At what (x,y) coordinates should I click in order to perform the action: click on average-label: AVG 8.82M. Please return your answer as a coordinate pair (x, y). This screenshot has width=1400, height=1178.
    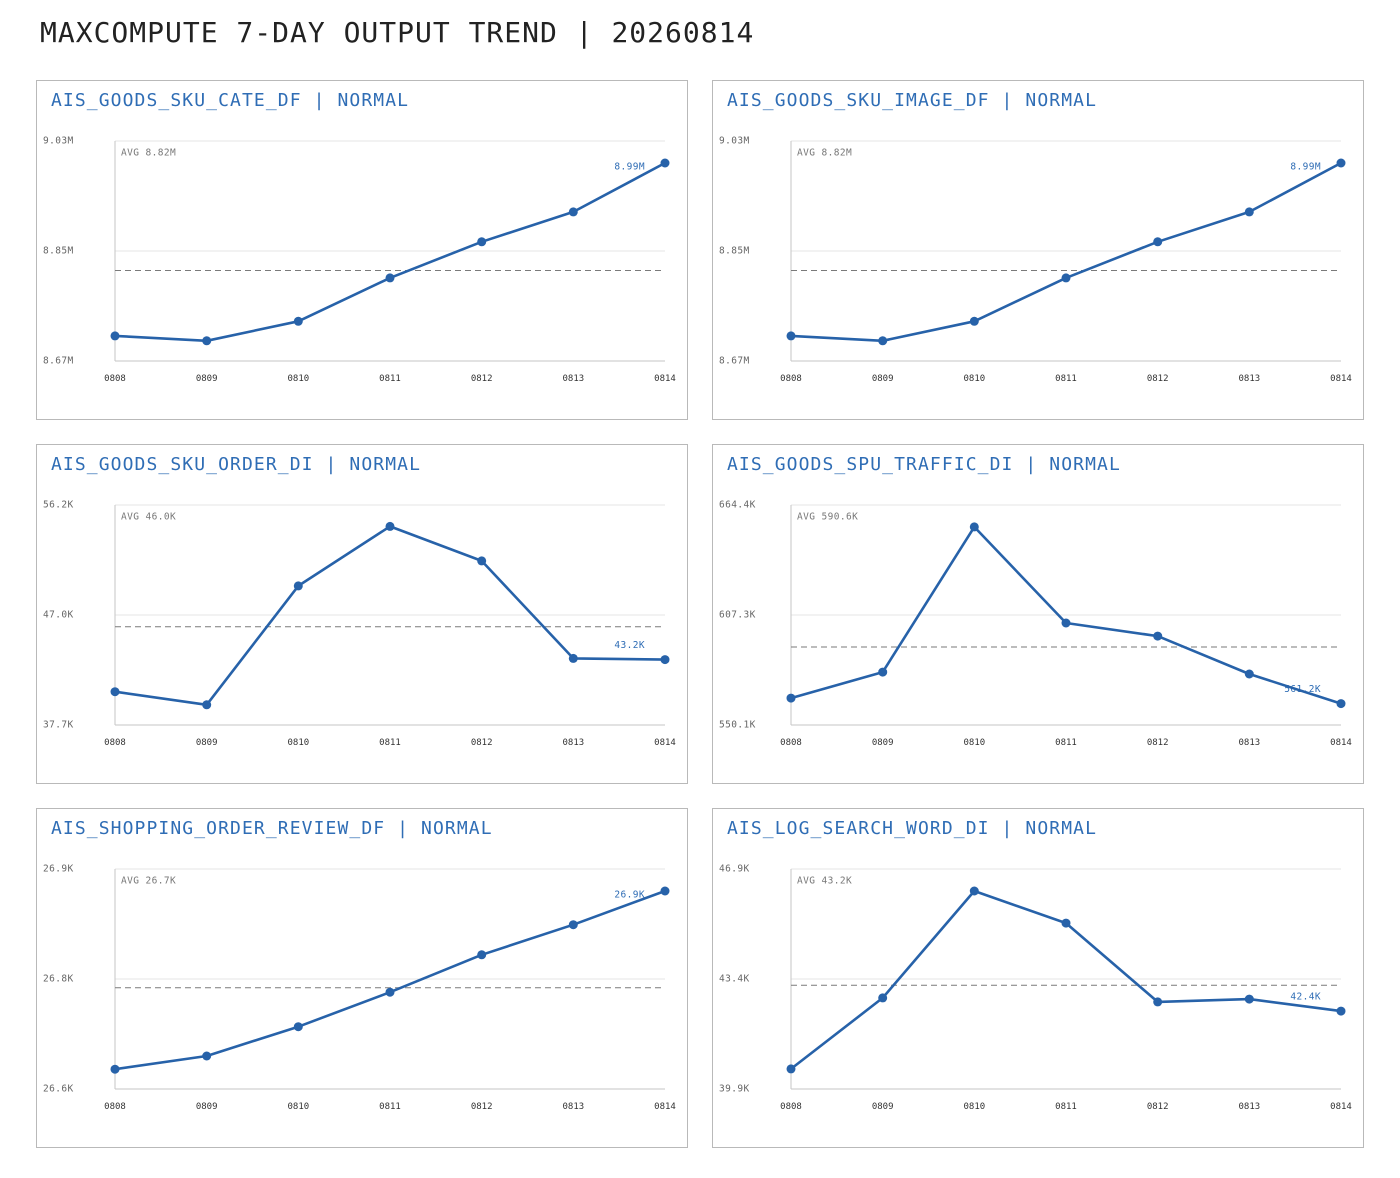
    Looking at the image, I should click on (824, 153).